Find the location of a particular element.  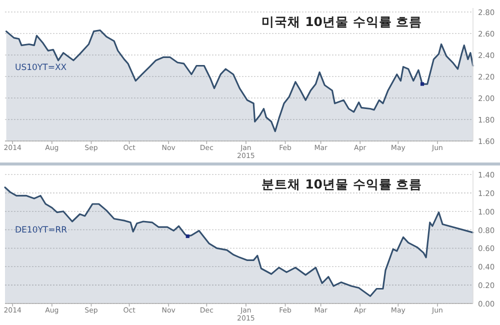

series-label: DE10YT=RR is located at coordinates (41, 231).